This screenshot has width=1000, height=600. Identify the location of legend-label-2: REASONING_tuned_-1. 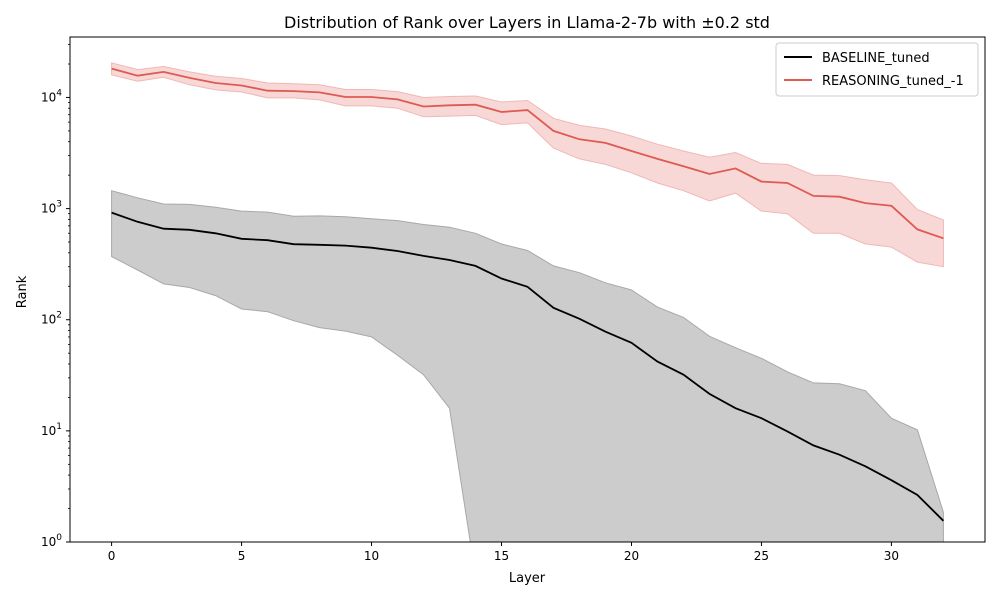
(893, 81).